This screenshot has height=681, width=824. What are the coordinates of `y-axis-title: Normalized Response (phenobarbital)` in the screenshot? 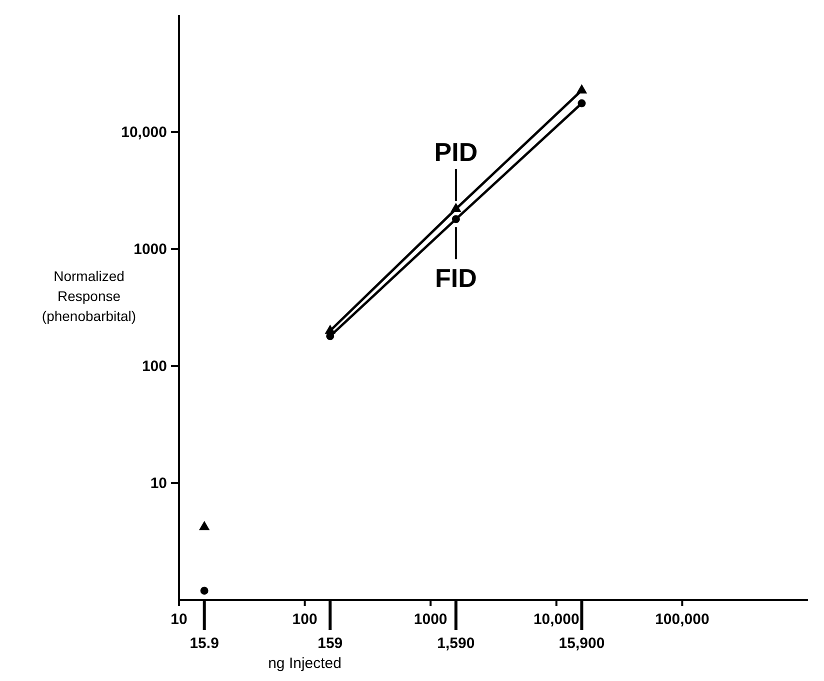 It's located at (89, 296).